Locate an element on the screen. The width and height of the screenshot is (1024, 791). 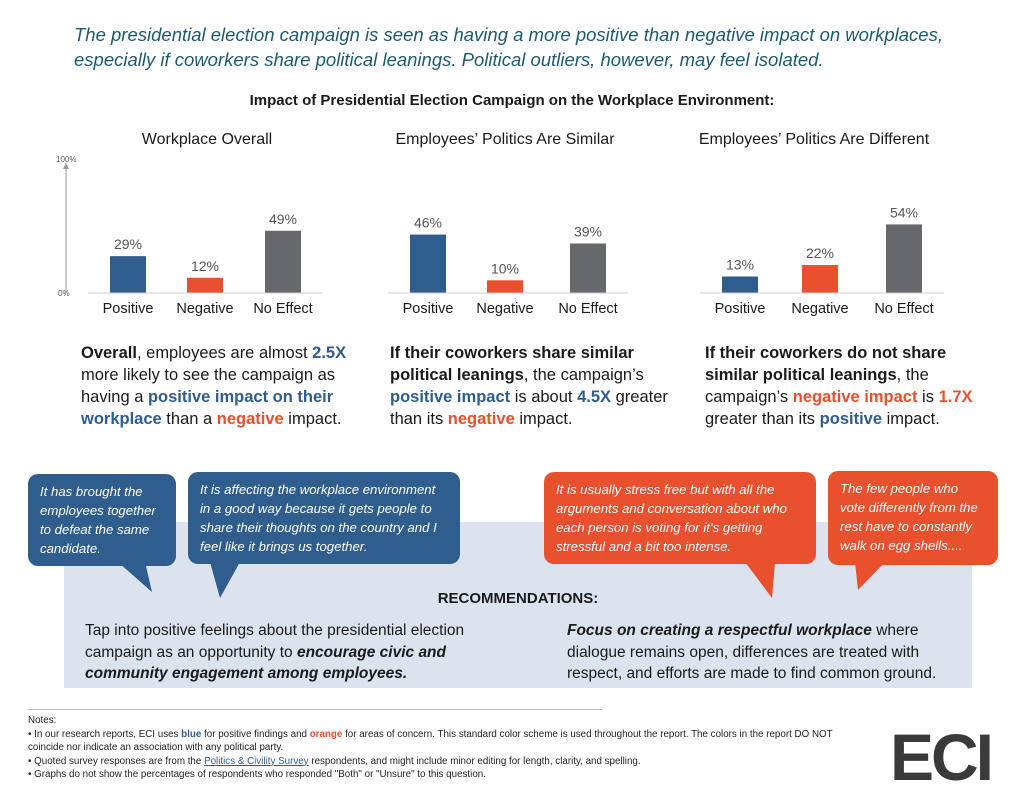
summary-similar-h: impact. is located at coordinates (543, 419).